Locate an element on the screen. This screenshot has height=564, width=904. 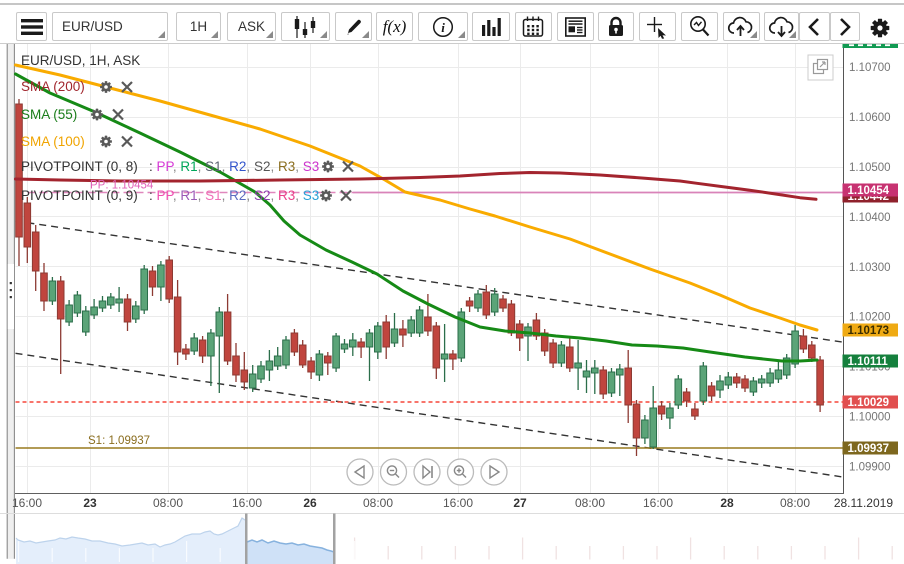
svg-text: SMA (200) is located at coordinates (53, 86).